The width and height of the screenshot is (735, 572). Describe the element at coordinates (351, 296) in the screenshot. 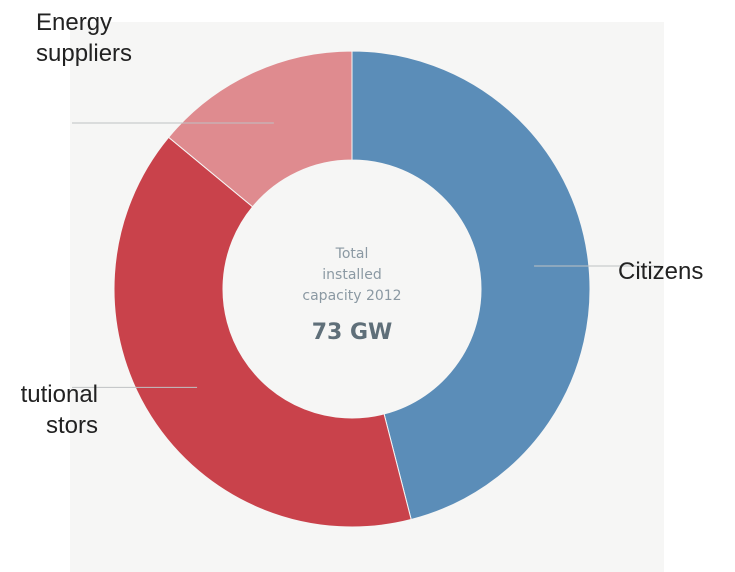

I see `center-label-line-3: capacity 2012` at that location.